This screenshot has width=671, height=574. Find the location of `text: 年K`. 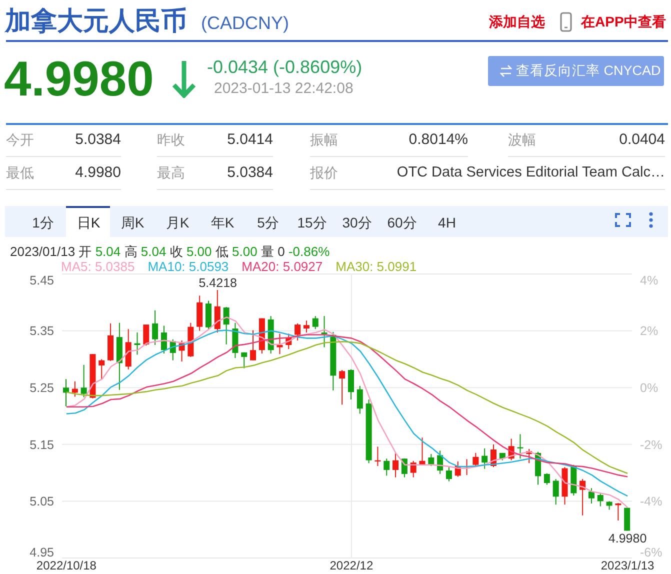

text: 年K is located at coordinates (222, 223).